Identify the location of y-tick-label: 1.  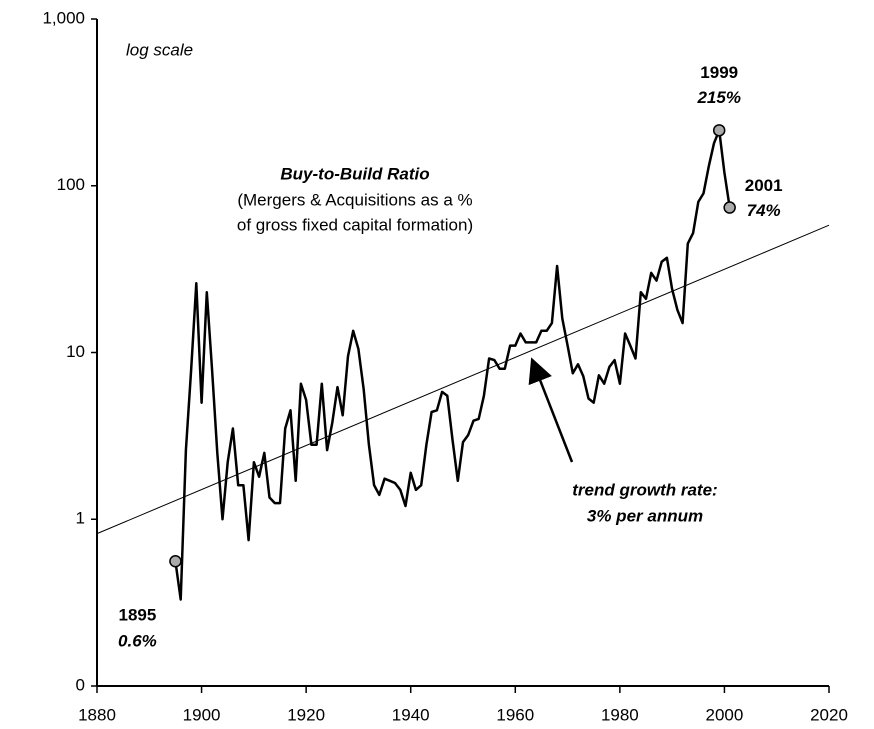
(80, 518).